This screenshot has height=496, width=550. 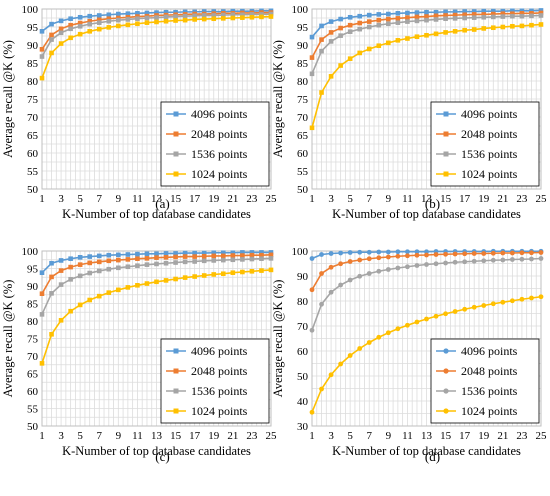 What do you see at coordinates (350, 436) in the screenshot?
I see `x-tick-label: 5` at bounding box center [350, 436].